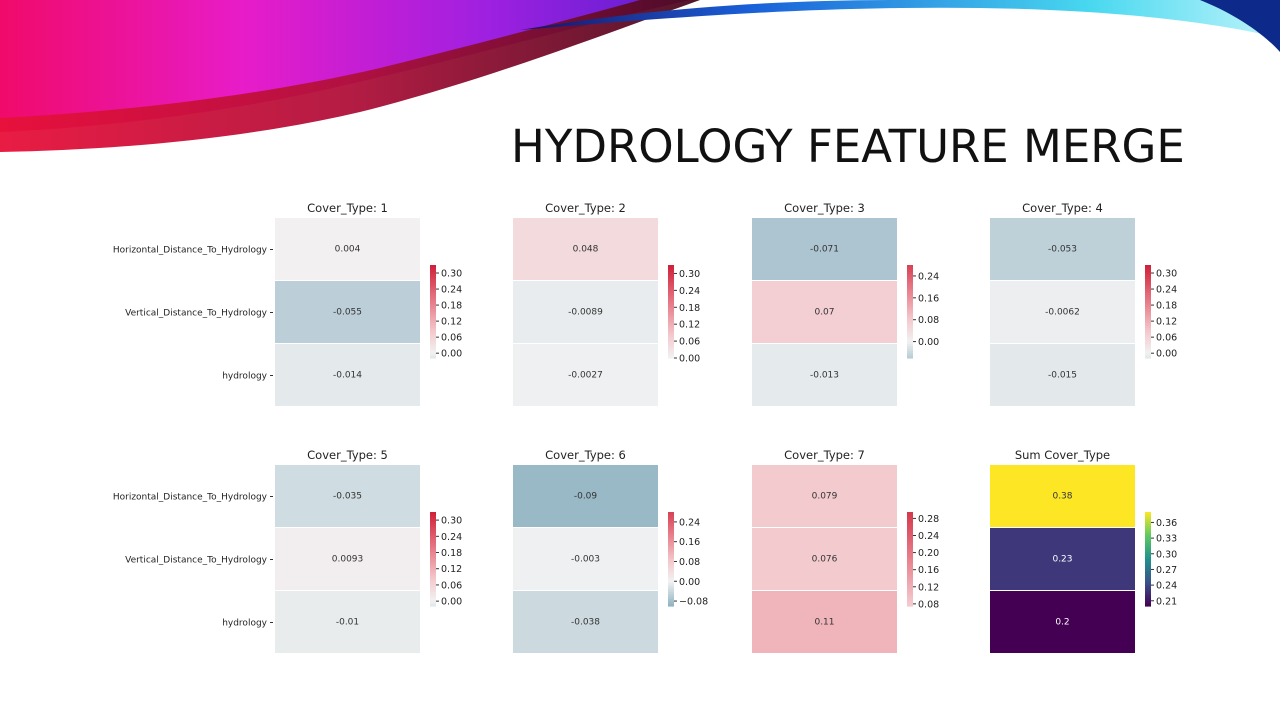 This screenshot has height=720, width=1280. I want to click on heatmap-cell-label: 0.076, so click(825, 560).